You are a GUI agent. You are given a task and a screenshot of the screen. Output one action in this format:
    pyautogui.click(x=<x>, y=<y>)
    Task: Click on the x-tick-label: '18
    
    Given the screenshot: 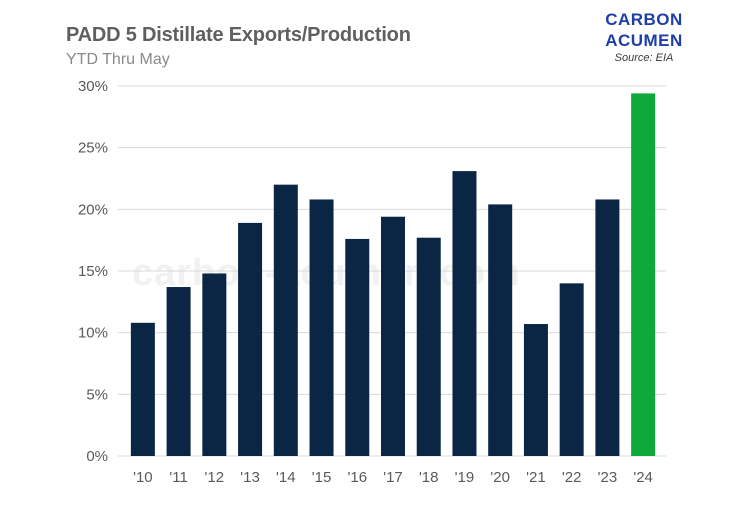 What is the action you would take?
    pyautogui.click(x=429, y=477)
    